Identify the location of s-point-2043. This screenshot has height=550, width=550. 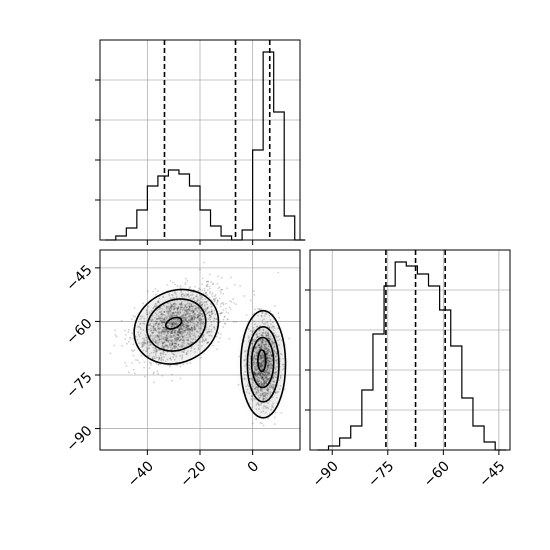
(258, 315).